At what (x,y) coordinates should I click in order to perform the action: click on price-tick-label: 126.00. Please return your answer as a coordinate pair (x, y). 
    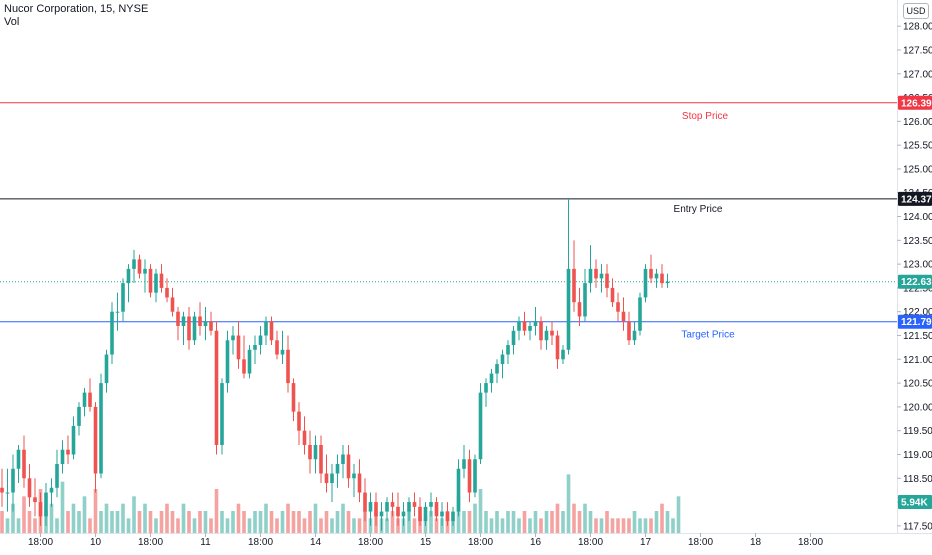
    Looking at the image, I should click on (917, 122).